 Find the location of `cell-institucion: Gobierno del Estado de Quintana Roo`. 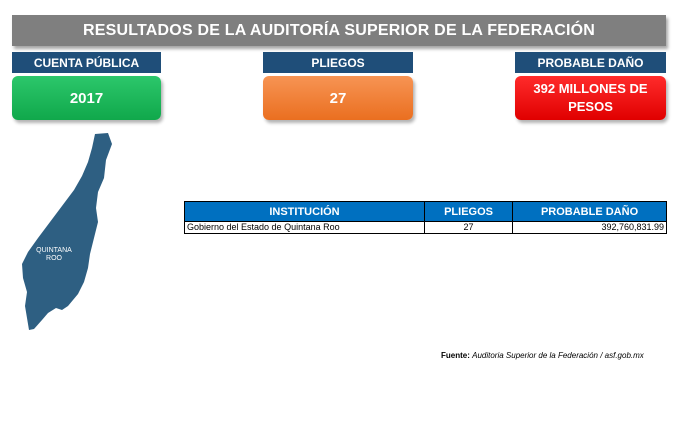

cell-institucion: Gobierno del Estado de Quintana Roo is located at coordinates (304, 227).